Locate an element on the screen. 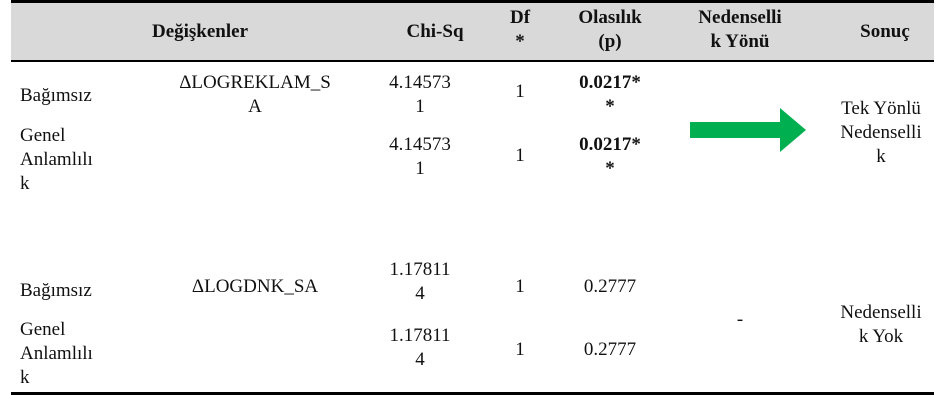  col-header-olasilik: Olasılık (p) is located at coordinates (610, 29).